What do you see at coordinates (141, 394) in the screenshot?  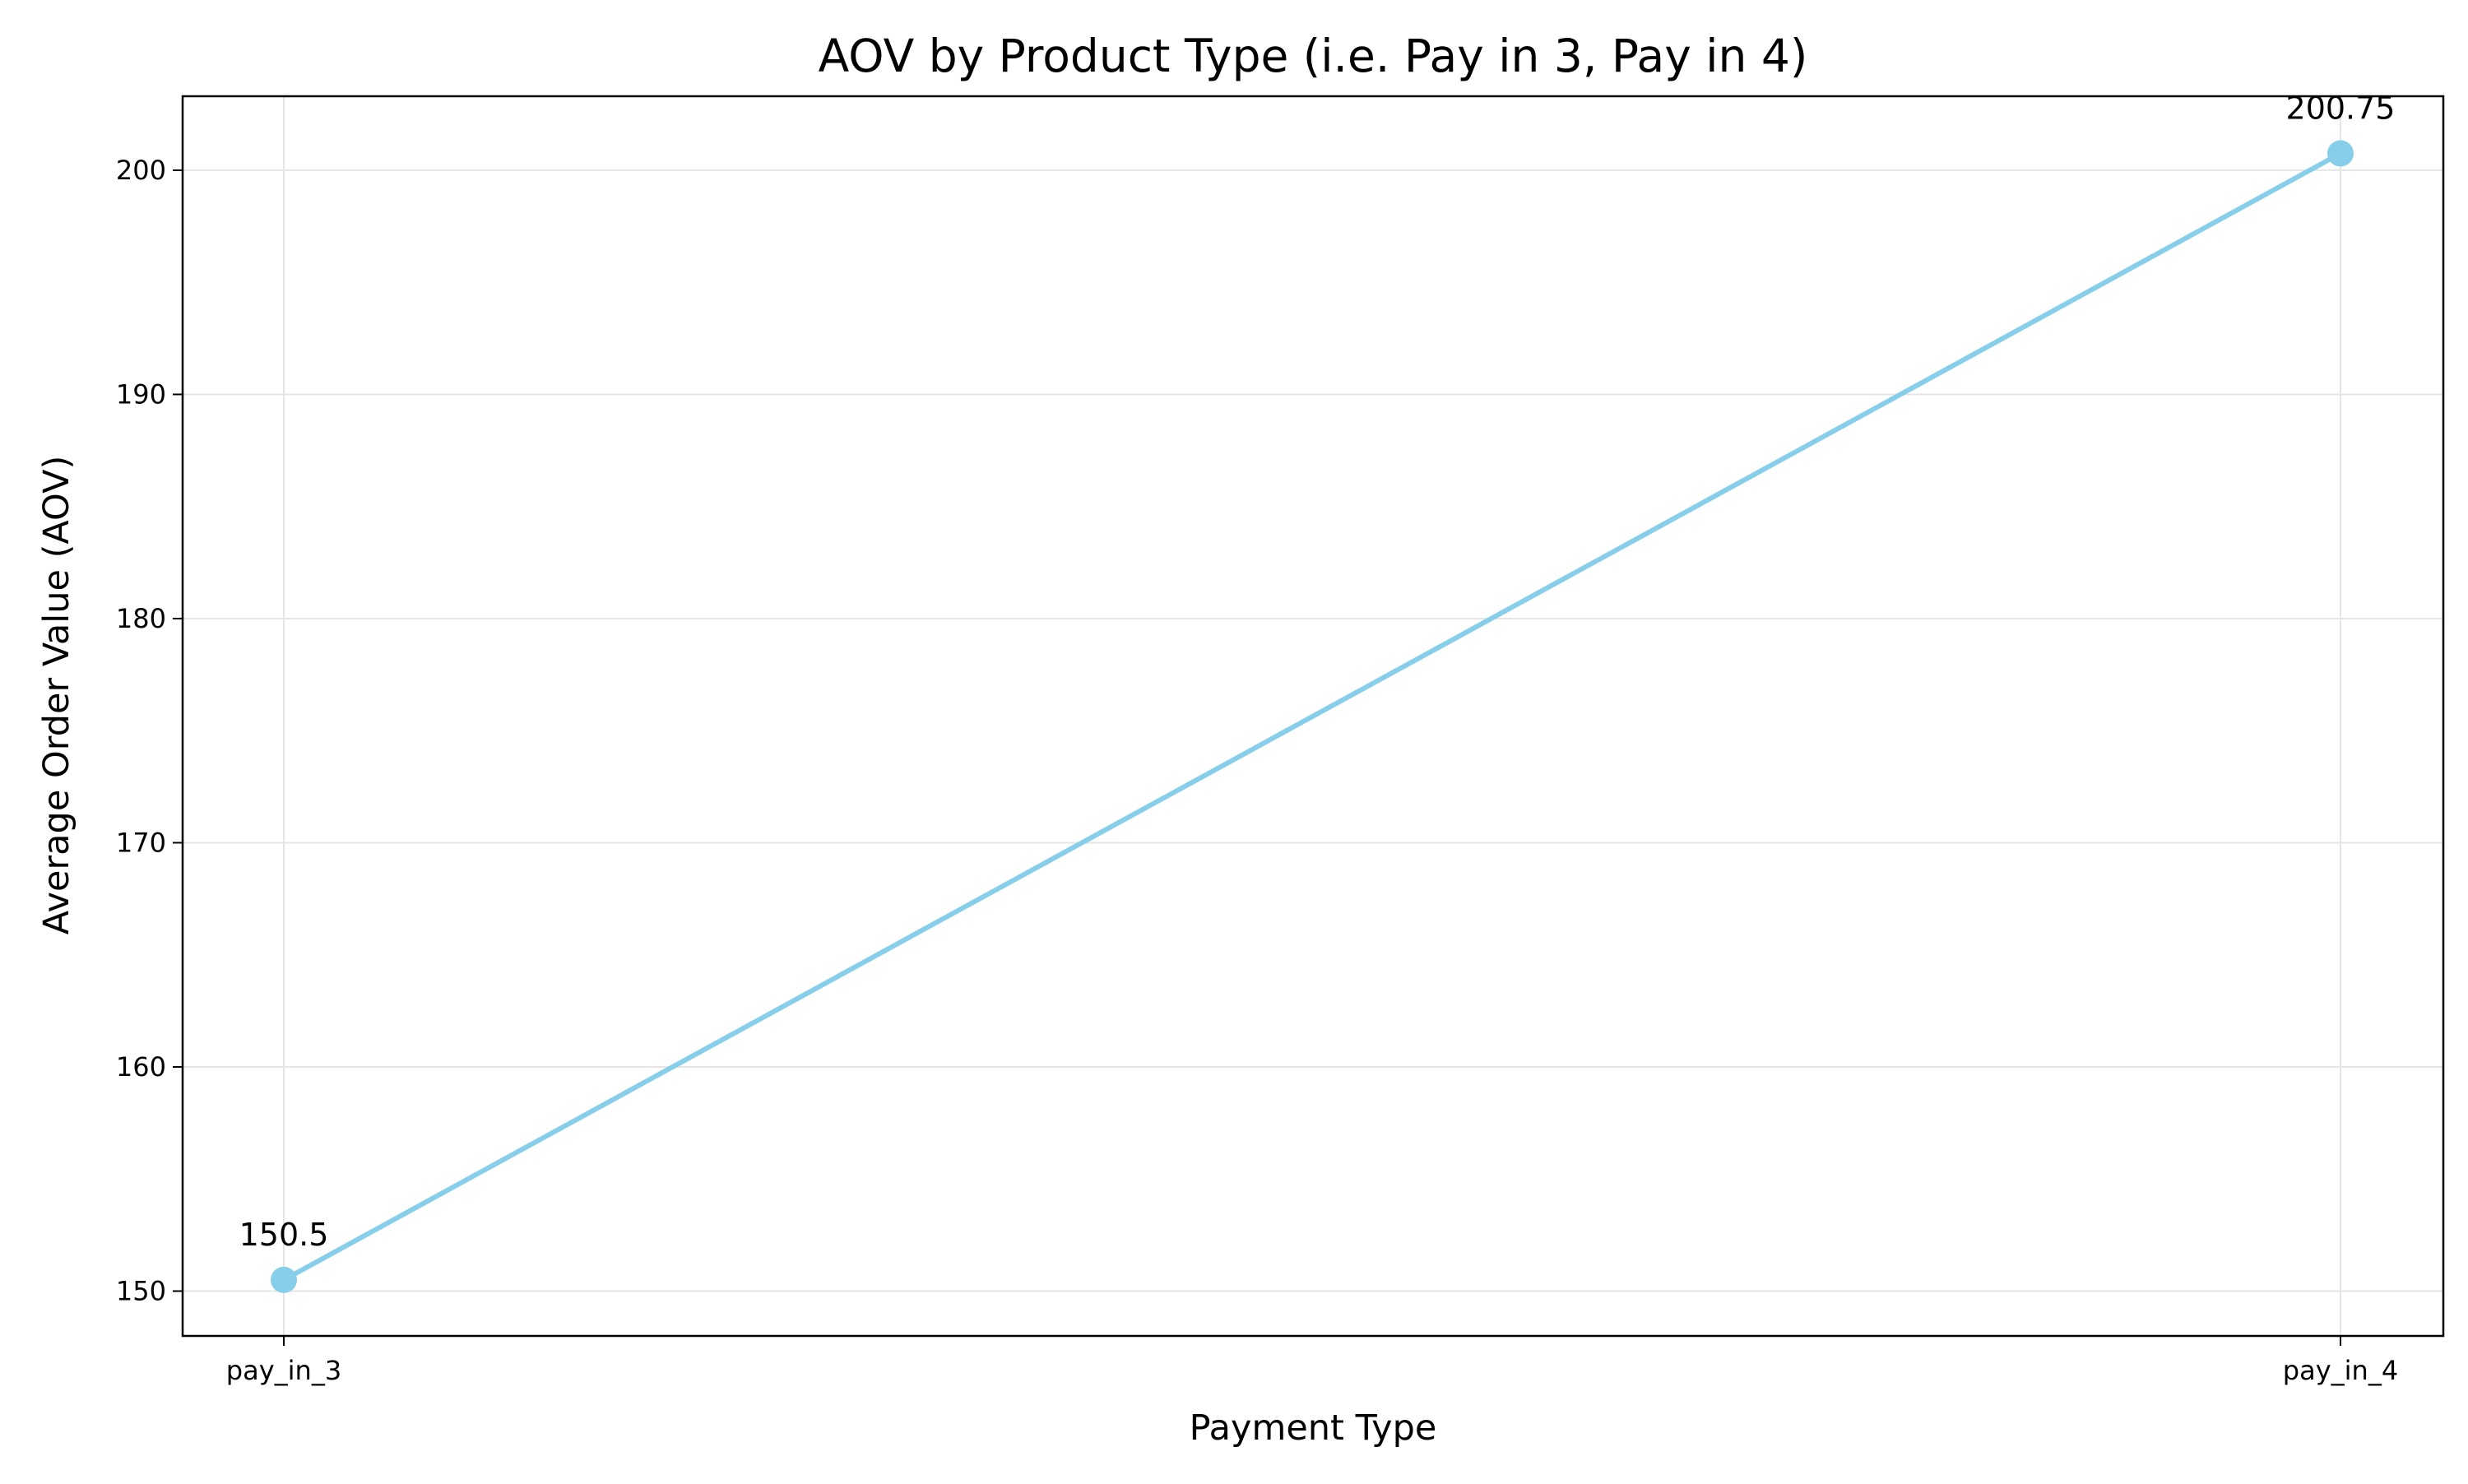 I see `y-tick-label: 190` at bounding box center [141, 394].